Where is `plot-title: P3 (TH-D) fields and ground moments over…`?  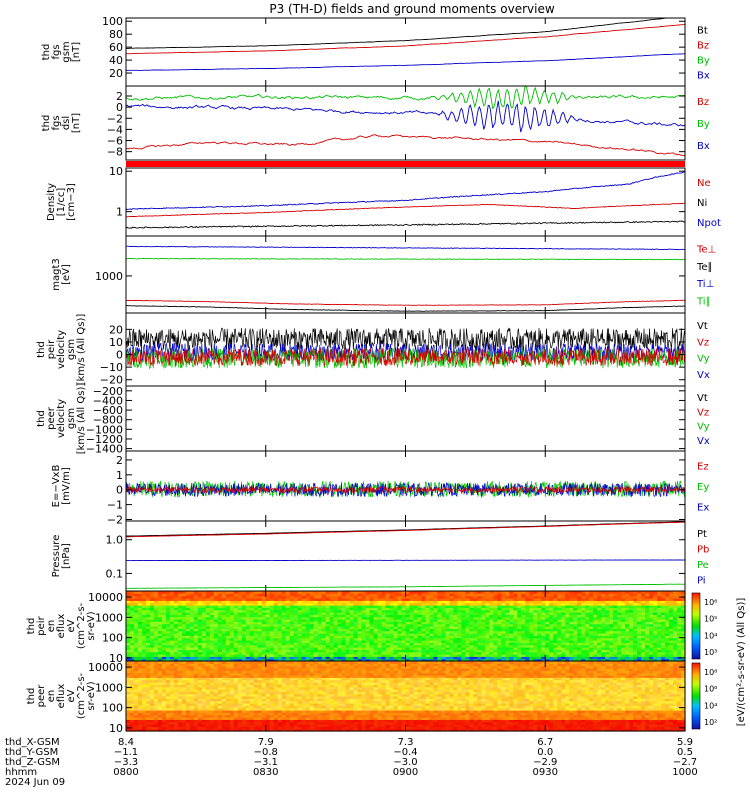 plot-title: P3 (TH-D) fields and ground moments over… is located at coordinates (411, 9).